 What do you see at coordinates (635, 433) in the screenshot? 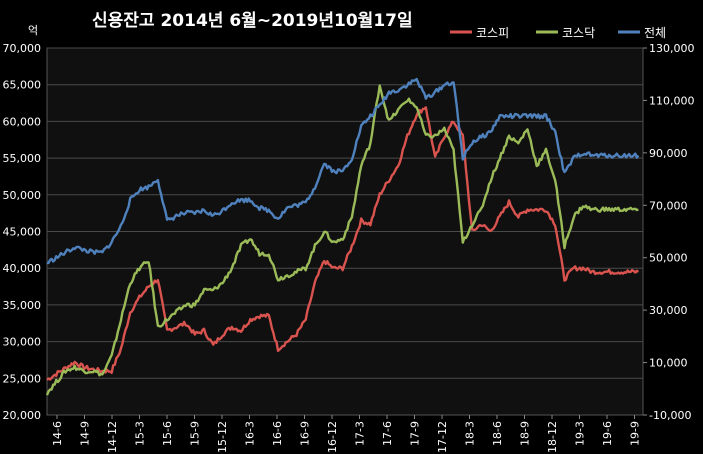
I see `x-axis-tick-label: 19-9` at bounding box center [635, 433].